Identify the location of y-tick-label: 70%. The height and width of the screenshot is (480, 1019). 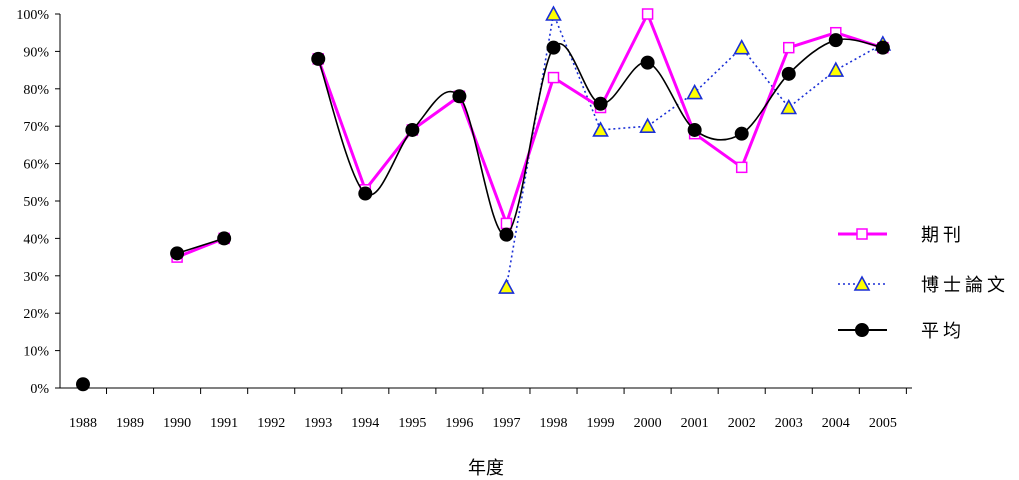
(36, 127).